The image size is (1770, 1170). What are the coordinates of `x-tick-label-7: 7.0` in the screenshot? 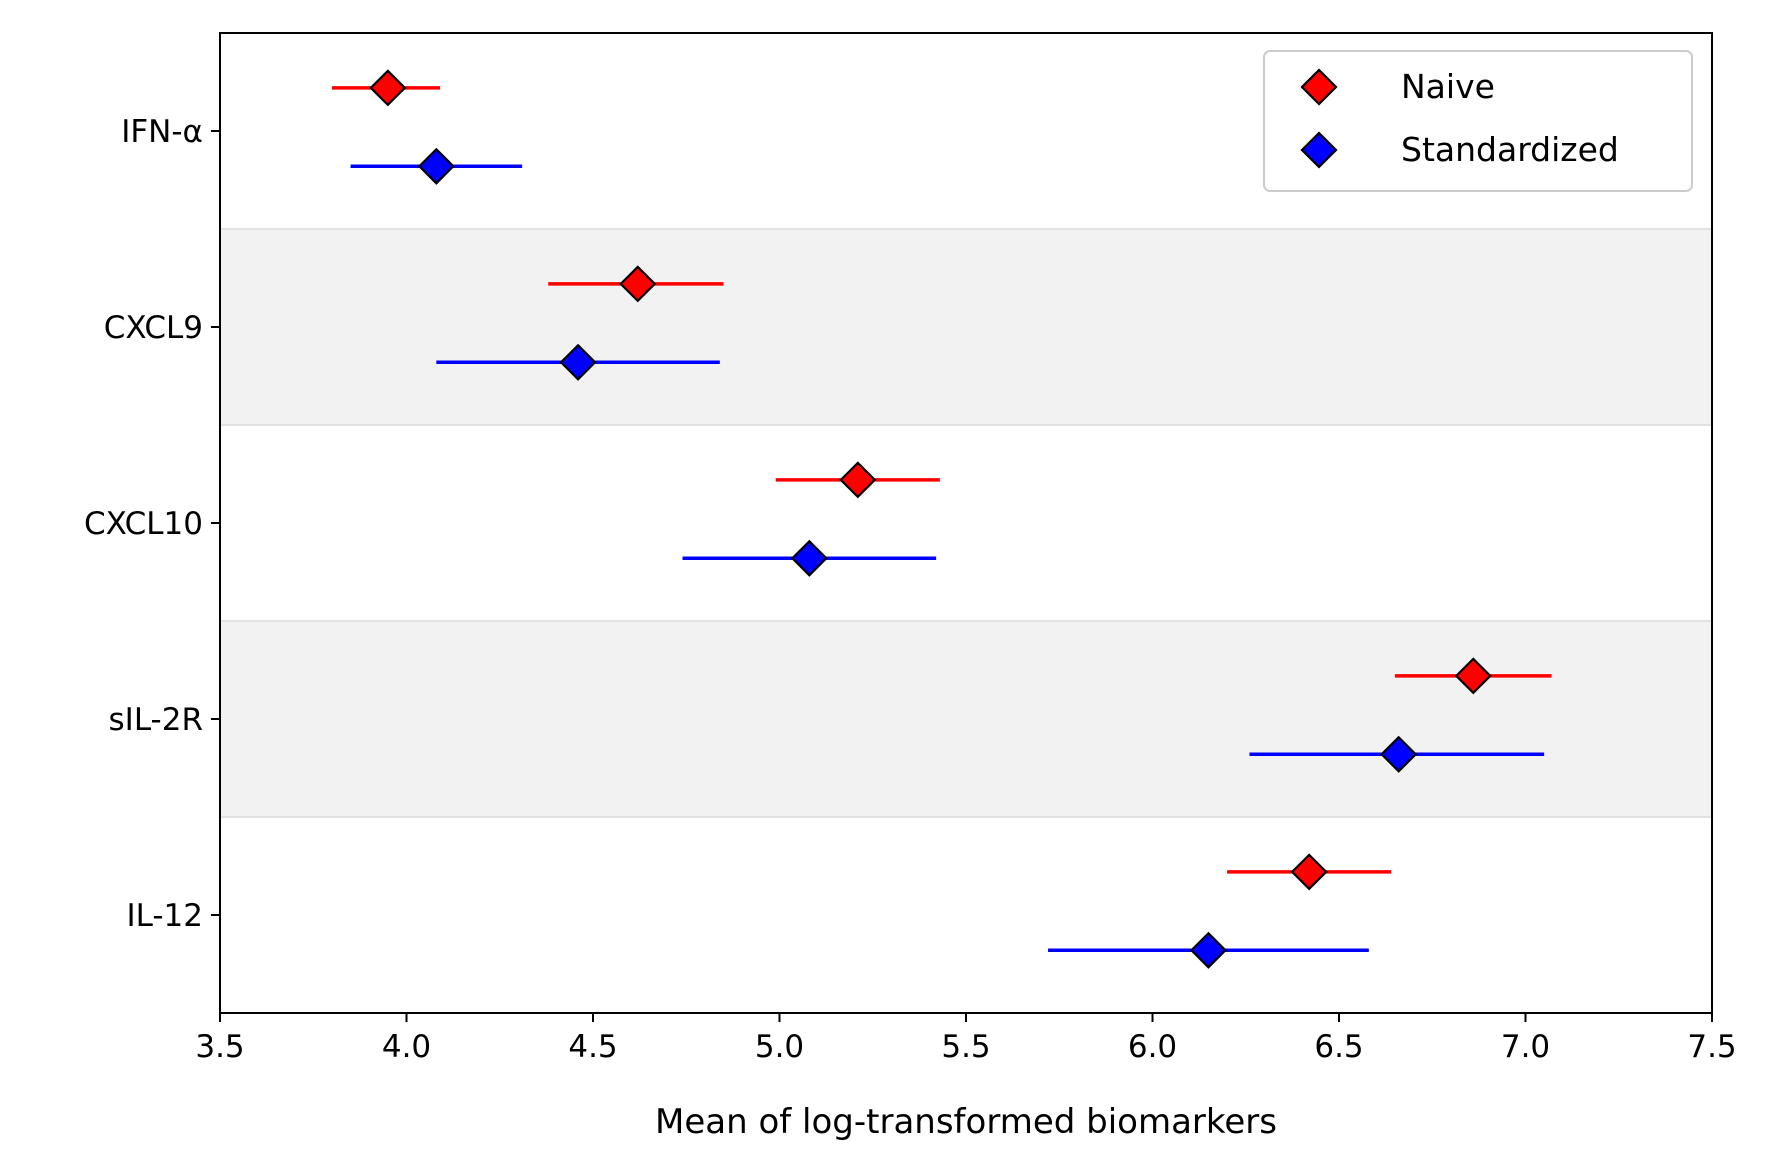 It's located at (1525, 1047).